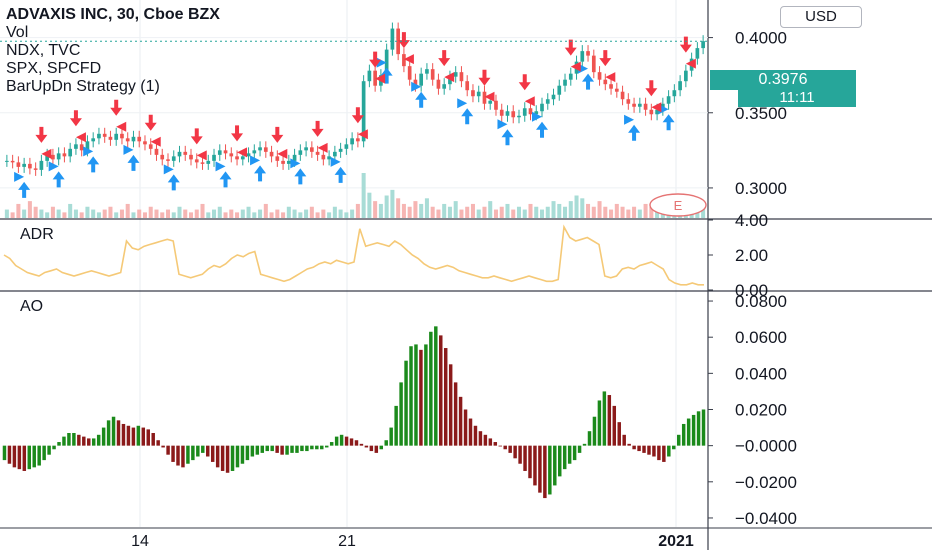  I want to click on time-axis: 14 21 2021, so click(412, 541).